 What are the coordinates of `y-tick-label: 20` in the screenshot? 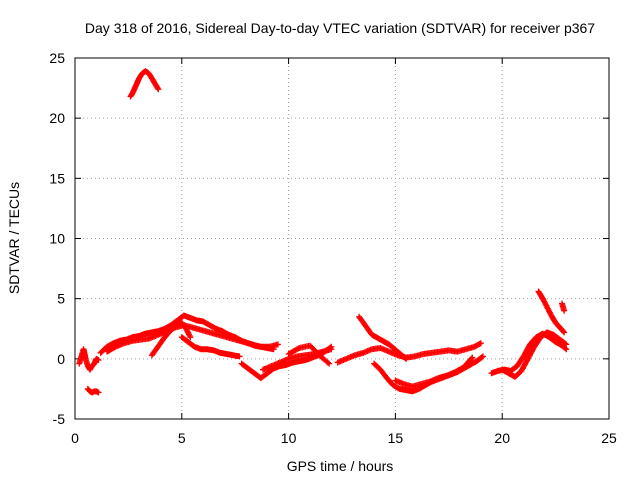 It's located at (57, 118).